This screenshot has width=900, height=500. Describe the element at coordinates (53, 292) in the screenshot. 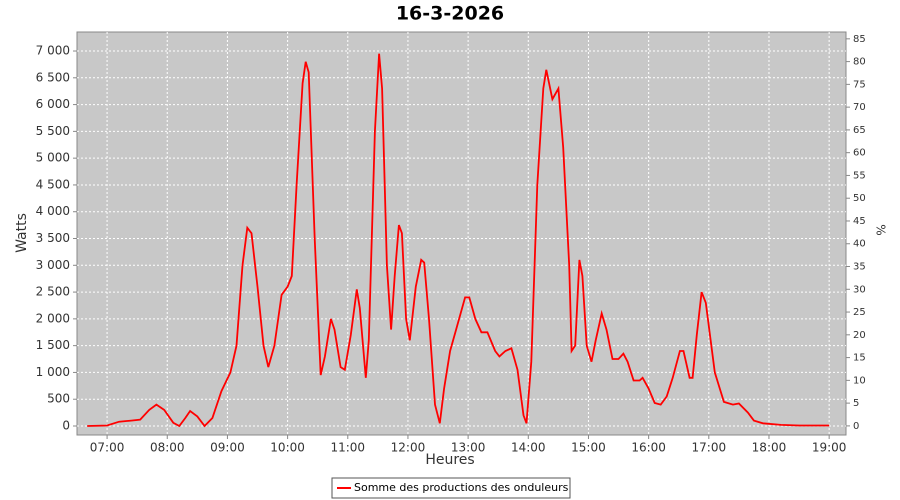

I see `y-tick-label: 2 500` at that location.